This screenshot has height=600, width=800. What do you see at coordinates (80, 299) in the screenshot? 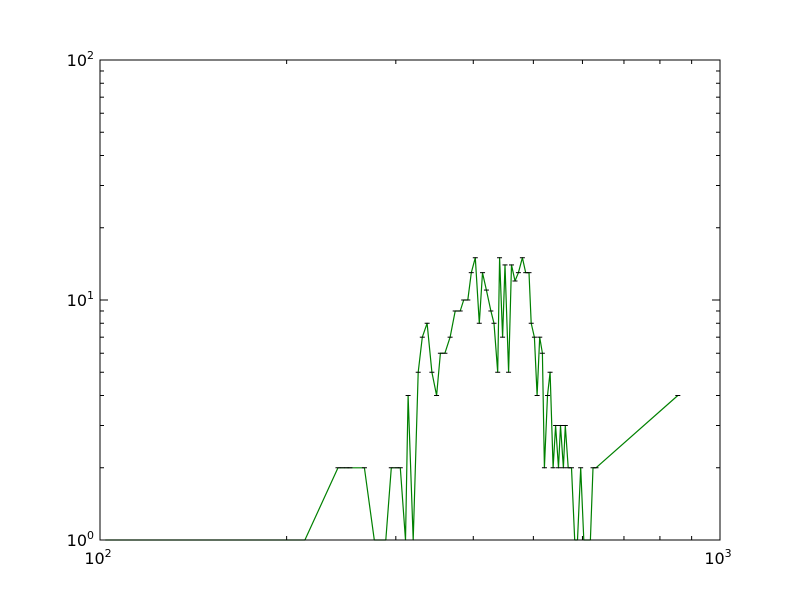
I see `y-tick-label: 10¹` at bounding box center [80, 299].